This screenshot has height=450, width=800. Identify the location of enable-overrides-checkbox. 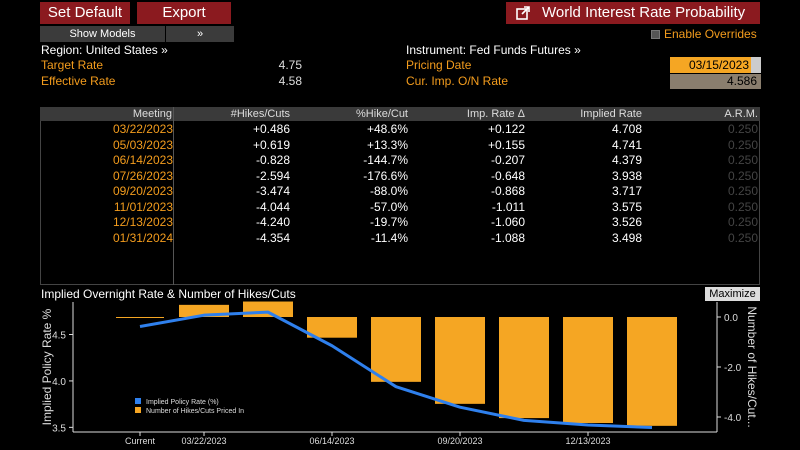
(655, 34).